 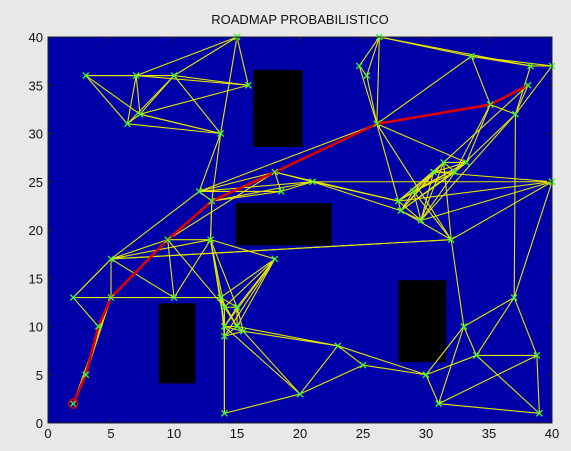 What do you see at coordinates (426, 433) in the screenshot?
I see `x-tick-label: 30` at bounding box center [426, 433].